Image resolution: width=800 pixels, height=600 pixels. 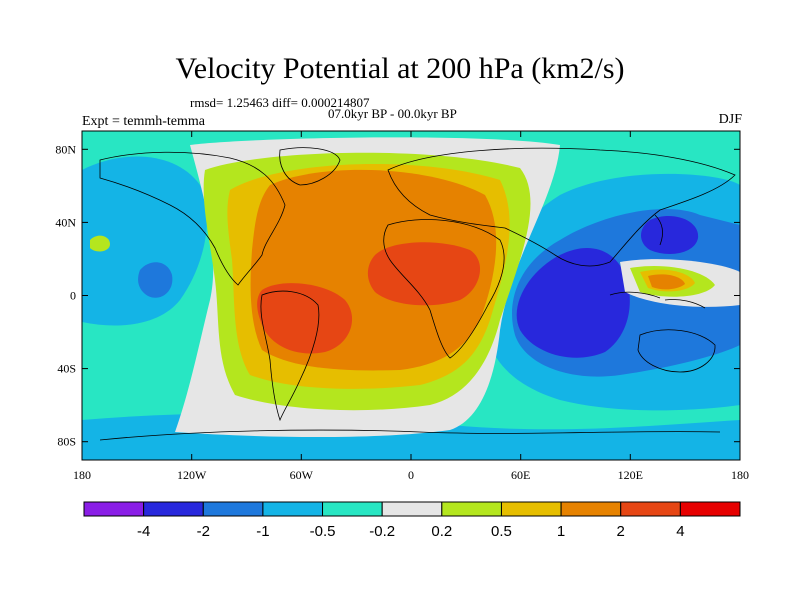 What do you see at coordinates (676, 351) in the screenshot?
I see `coast-australia` at bounding box center [676, 351].